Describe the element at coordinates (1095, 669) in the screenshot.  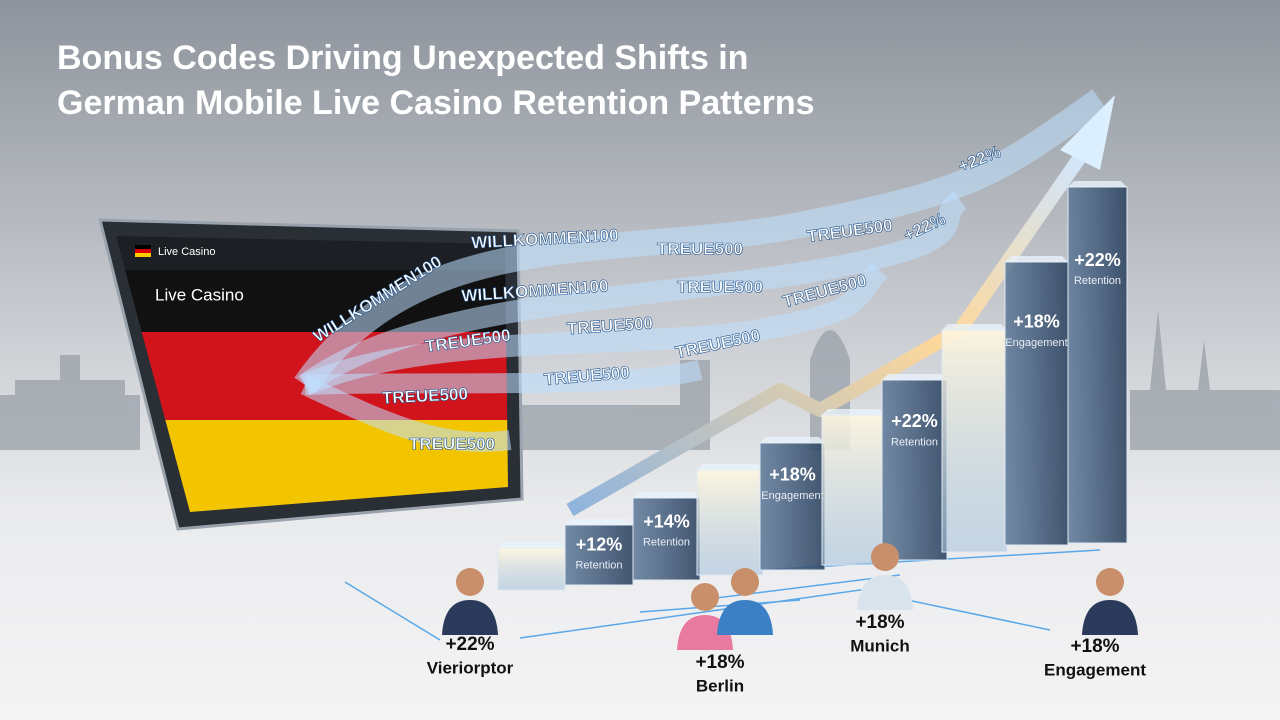
I see `person-label: Engagement` at that location.